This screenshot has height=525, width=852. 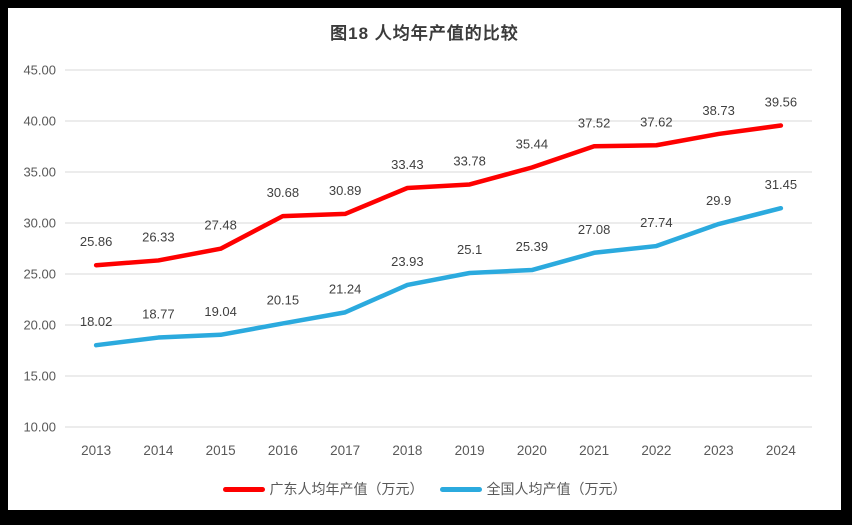 What do you see at coordinates (283, 192) in the screenshot?
I see `data-label: 30.68` at bounding box center [283, 192].